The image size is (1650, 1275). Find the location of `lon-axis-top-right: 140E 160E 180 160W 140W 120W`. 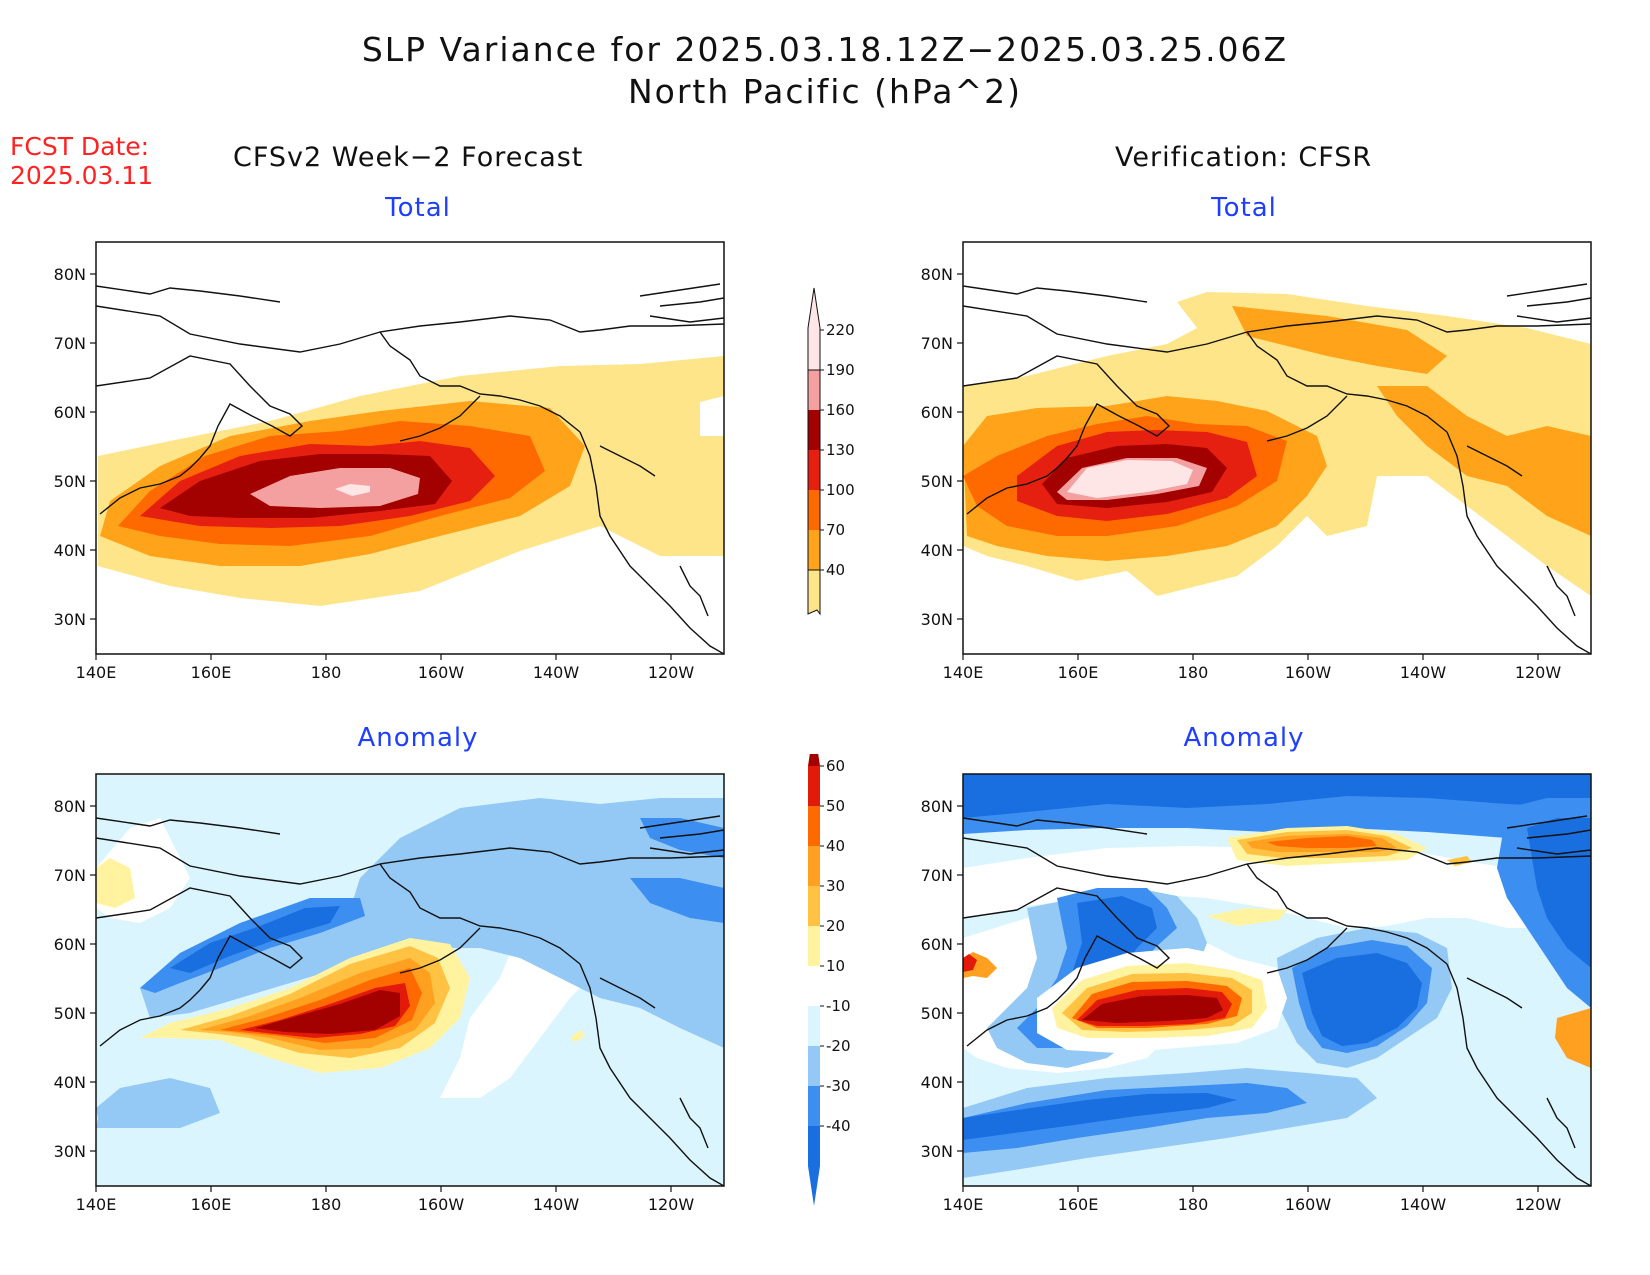

lon-axis-top-right: 140E 160E 180 160W 140W 120W is located at coordinates (1252, 672).